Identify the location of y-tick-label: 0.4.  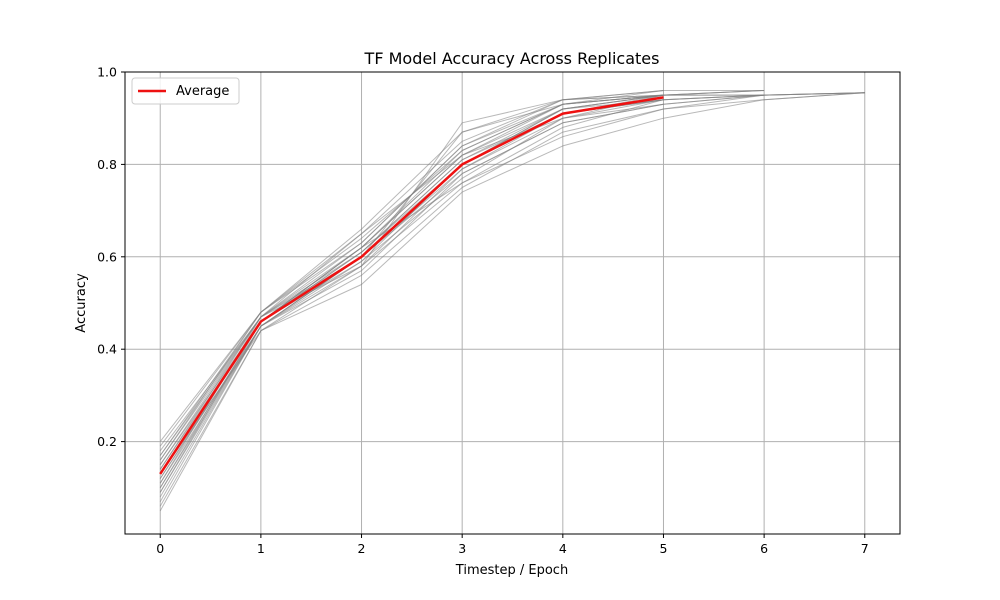
(107, 349).